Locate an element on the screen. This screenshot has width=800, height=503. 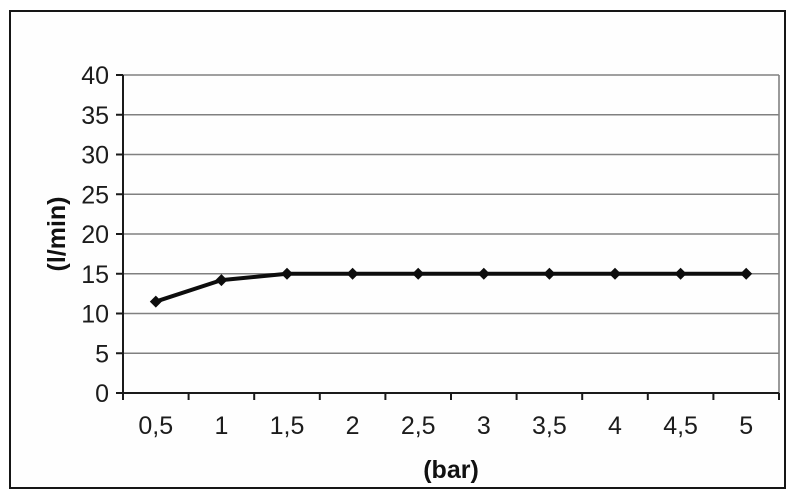
y-tick-label: 25 is located at coordinates (95, 195).